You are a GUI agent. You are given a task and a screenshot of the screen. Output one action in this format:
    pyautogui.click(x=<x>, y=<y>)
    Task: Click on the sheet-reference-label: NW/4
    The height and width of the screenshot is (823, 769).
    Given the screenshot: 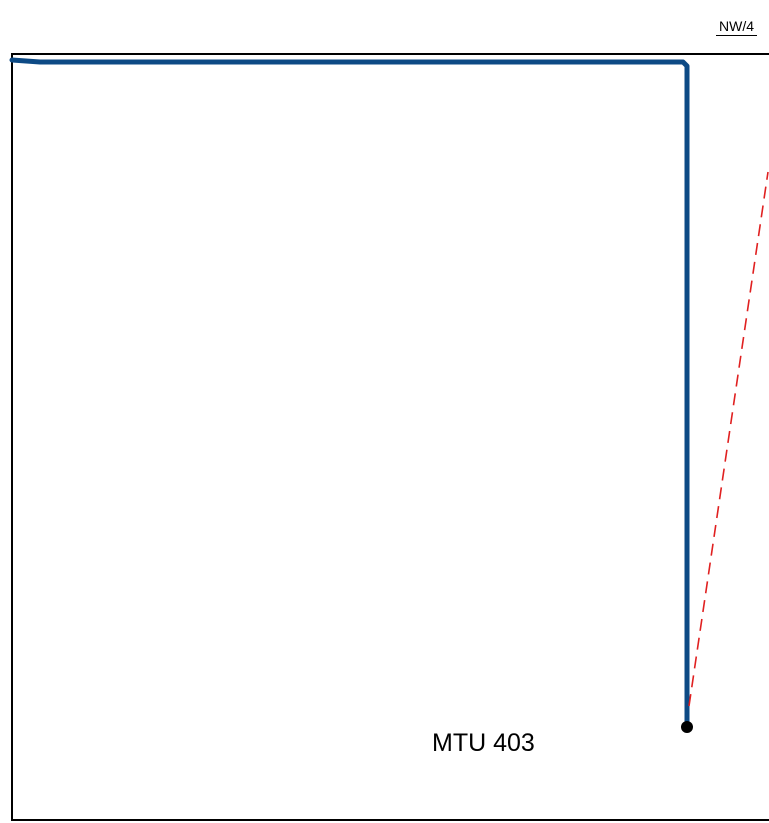 What is the action you would take?
    pyautogui.click(x=736, y=27)
    